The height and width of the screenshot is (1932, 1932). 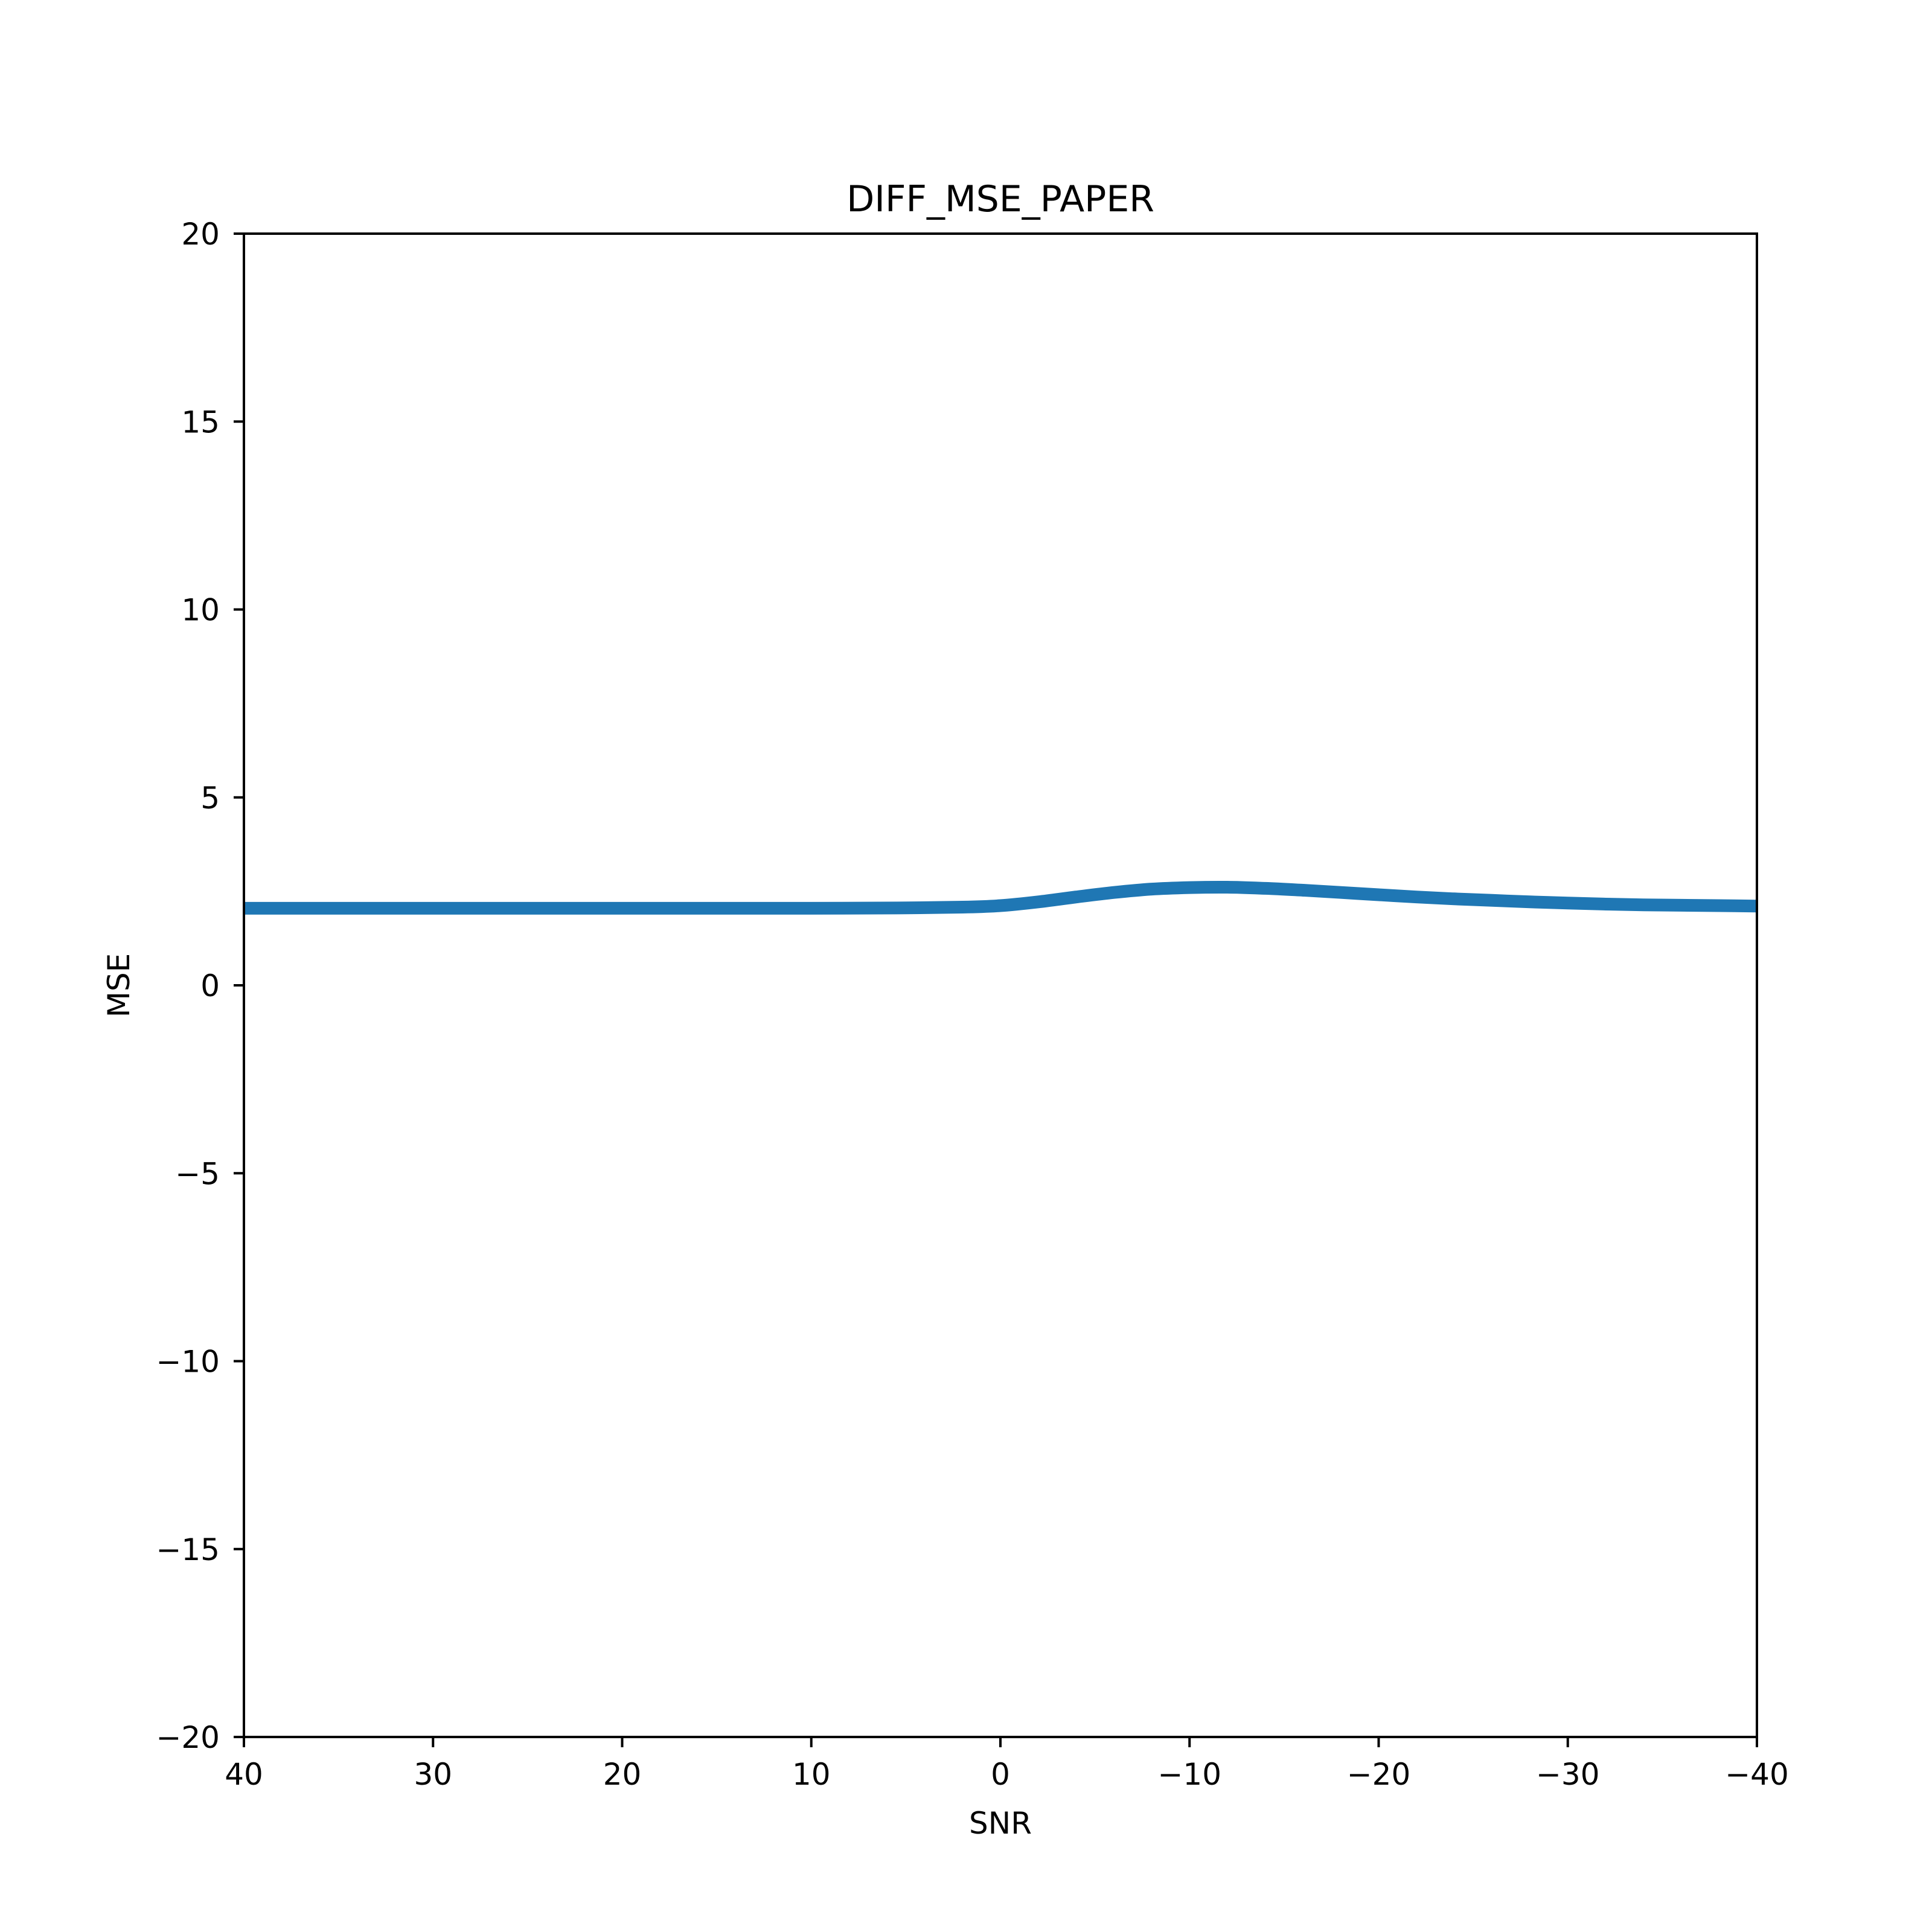 What do you see at coordinates (188, 1550) in the screenshot?
I see `y-tick-label: −15` at bounding box center [188, 1550].